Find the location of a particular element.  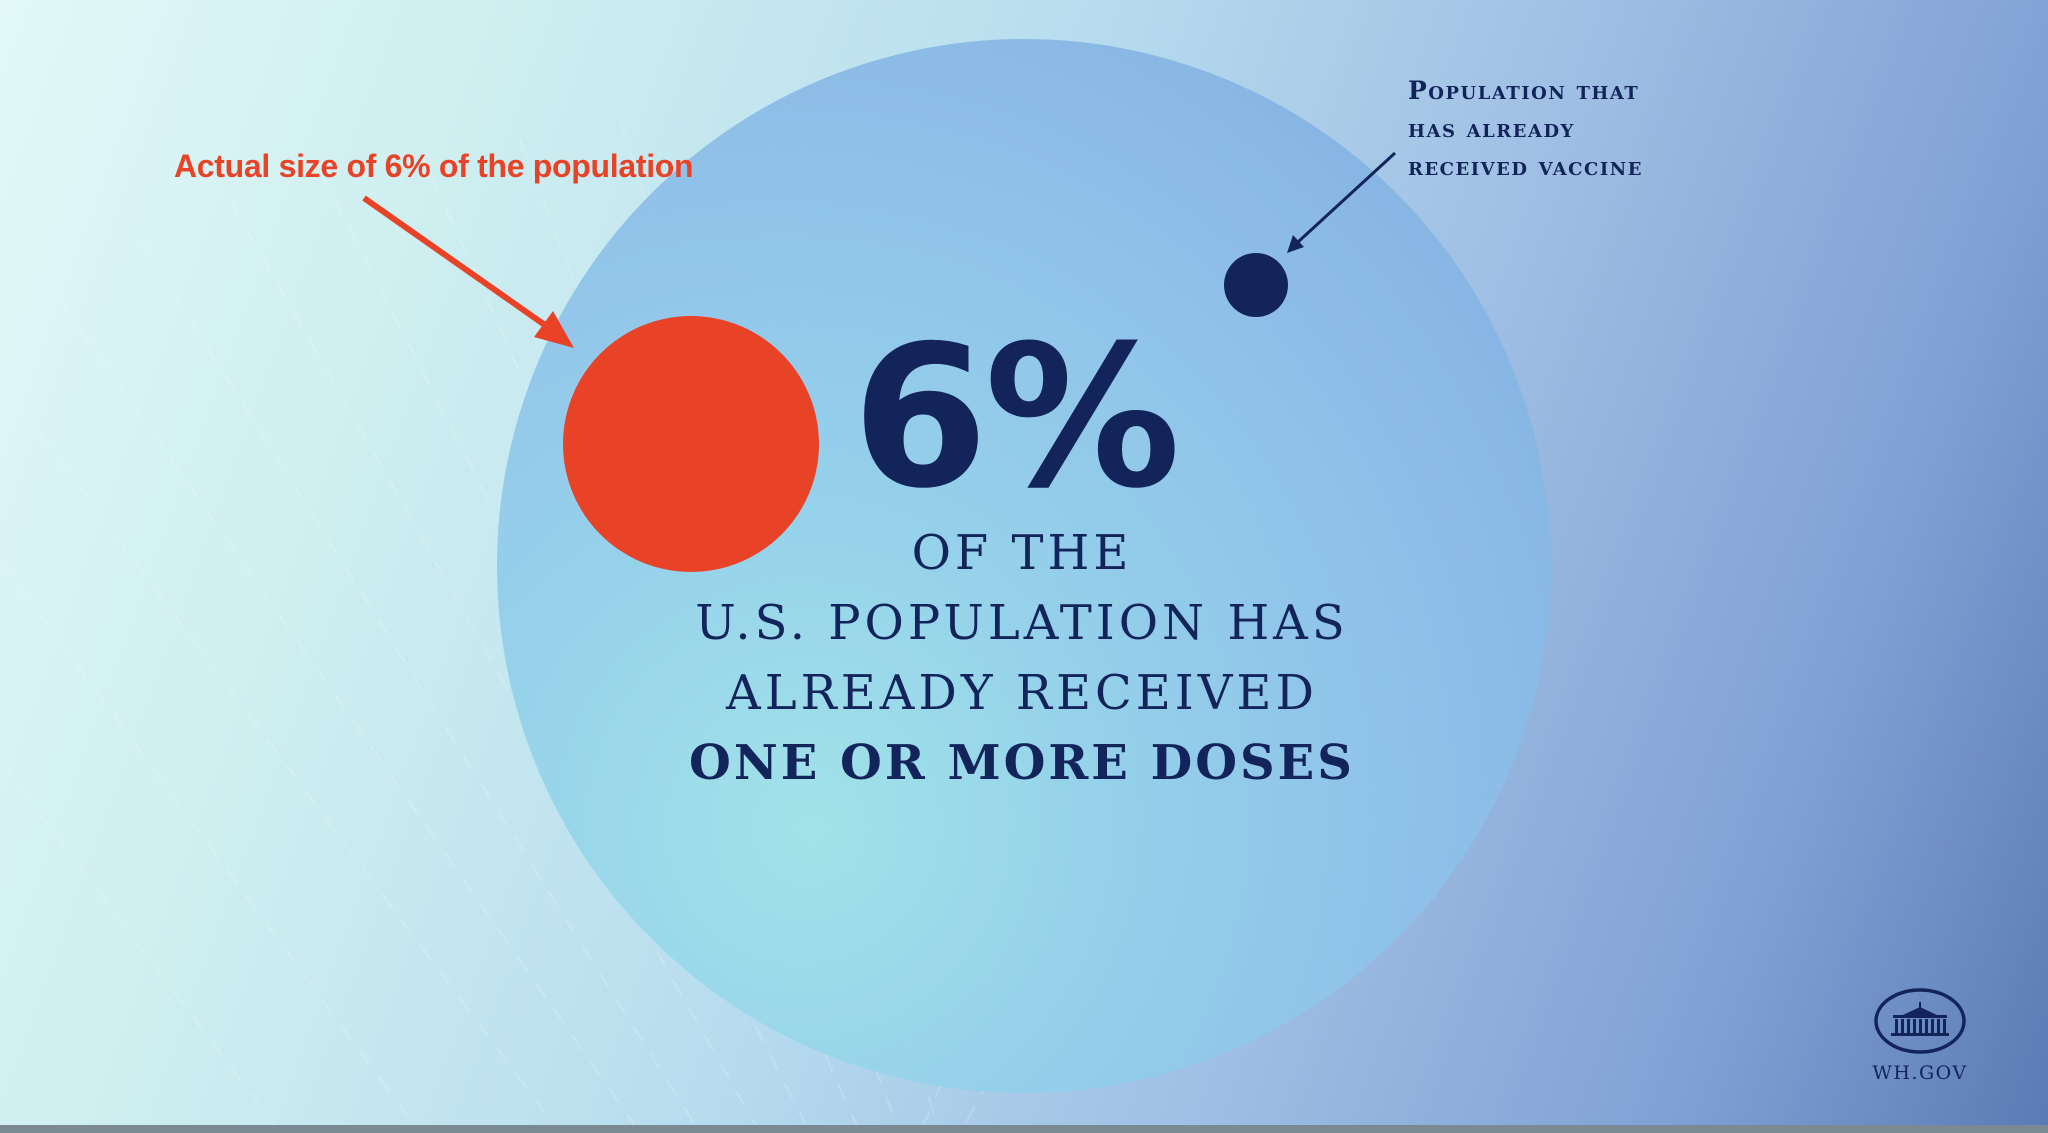

caption-line-emphasis: ONE OR MORE DOSES is located at coordinates (1022, 763).